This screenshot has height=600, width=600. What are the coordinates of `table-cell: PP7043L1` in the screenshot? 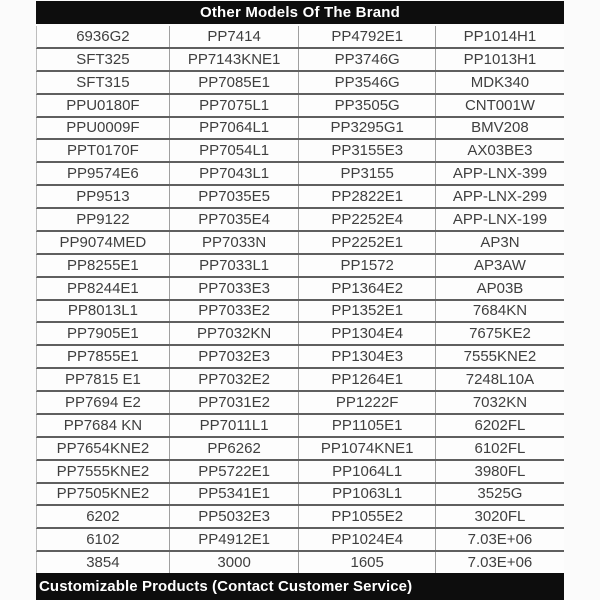 It's located at (235, 174).